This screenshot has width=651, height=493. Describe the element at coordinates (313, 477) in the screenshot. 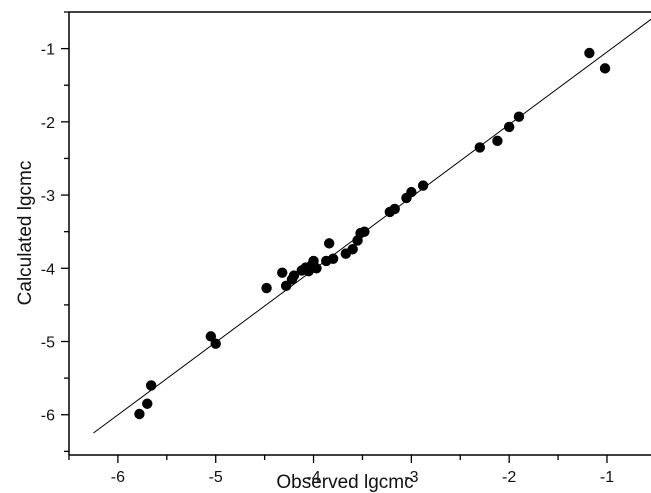

I see `x-tick-label: -4` at that location.